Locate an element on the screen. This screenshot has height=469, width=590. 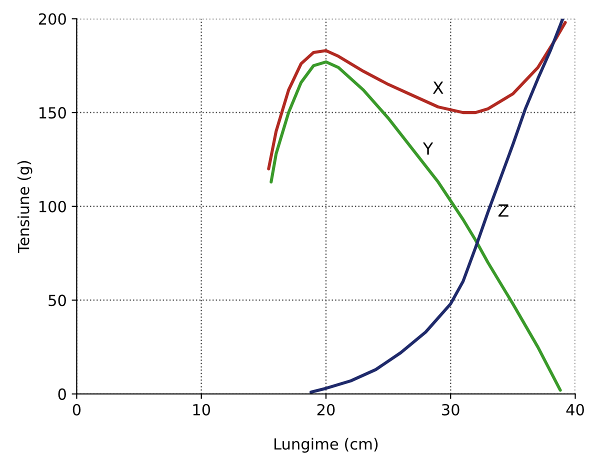
x-tick-label: 20 is located at coordinates (326, 410).